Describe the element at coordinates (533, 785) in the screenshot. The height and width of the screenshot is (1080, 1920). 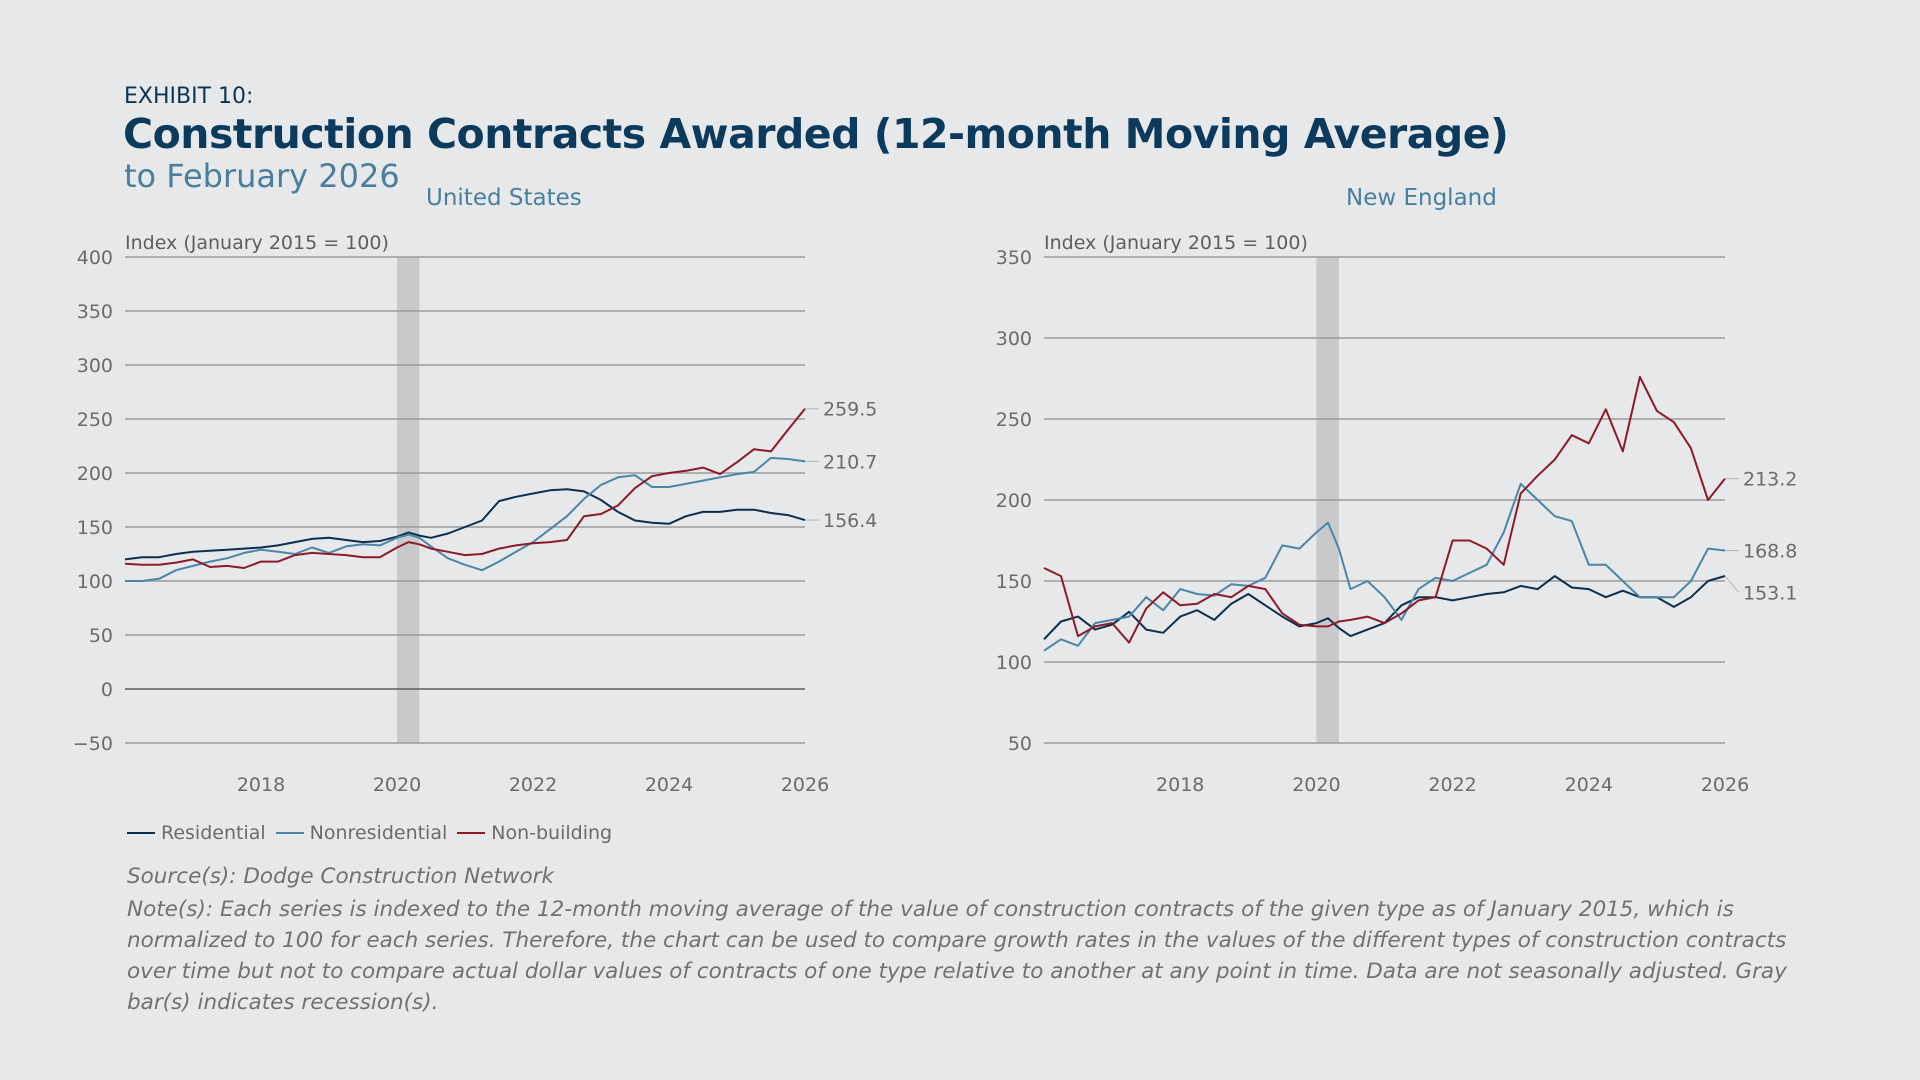
I see `us-x-tick-label: 2022` at that location.